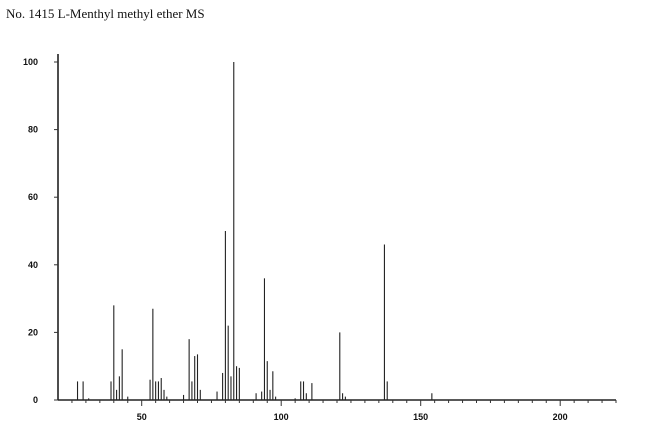 This screenshot has height=430, width=650. What do you see at coordinates (35, 400) in the screenshot?
I see `y-tick-label-0: 0` at bounding box center [35, 400].